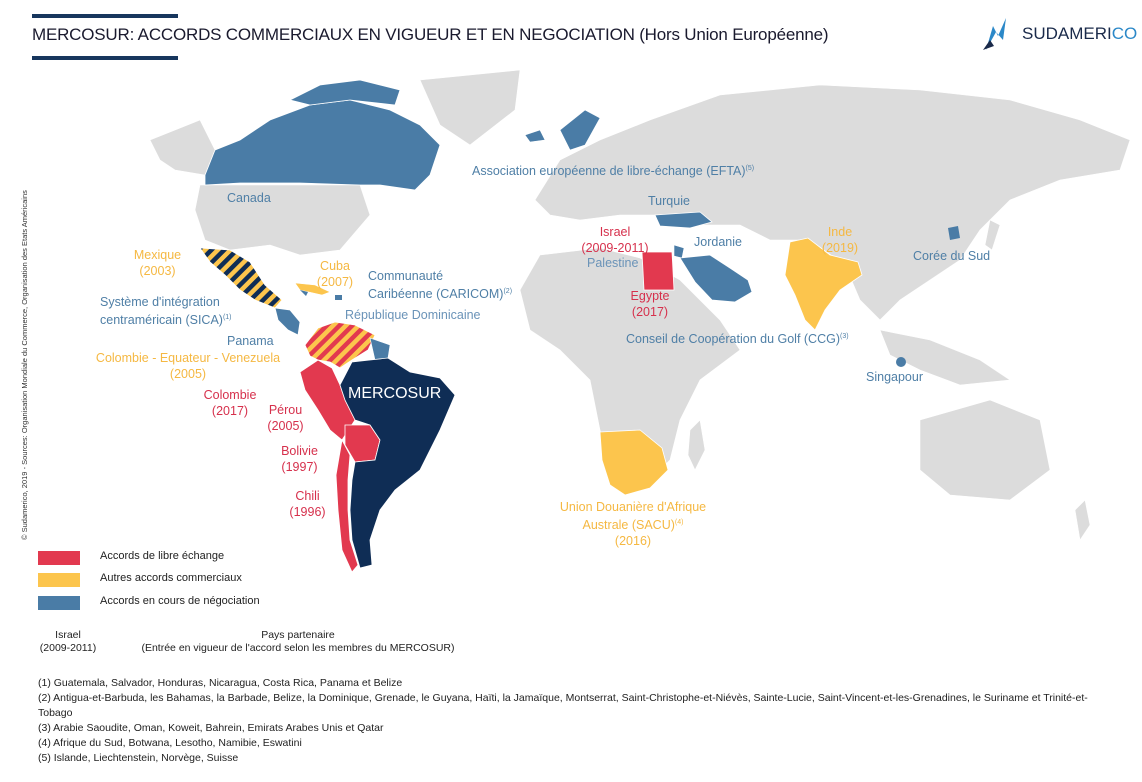 This screenshot has width=1142, height=782. What do you see at coordinates (737, 339) in the screenshot?
I see `label-ccg: Conseil de Coopération du Golf (CCG)(3)` at bounding box center [737, 339].